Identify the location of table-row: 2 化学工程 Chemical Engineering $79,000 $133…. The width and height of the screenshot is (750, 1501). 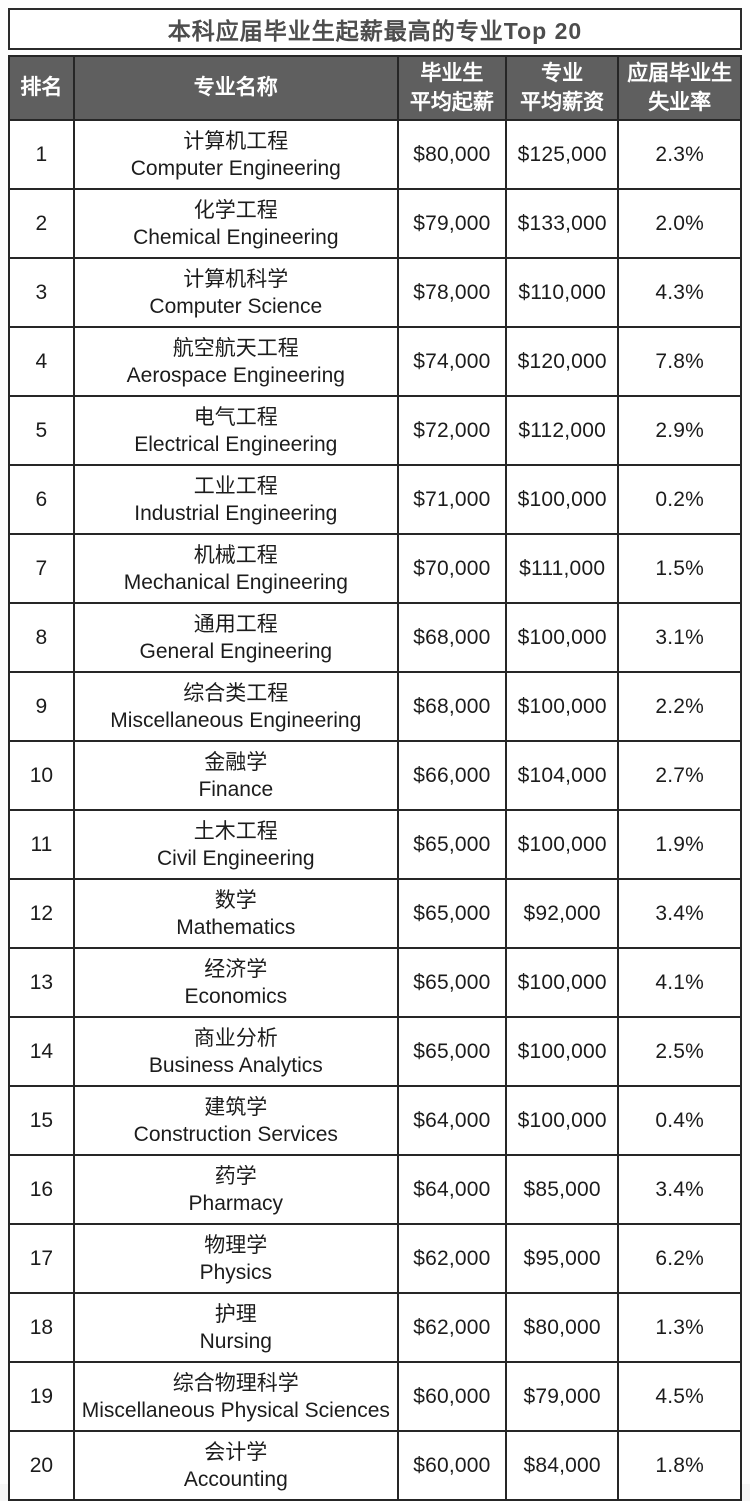
(375, 223).